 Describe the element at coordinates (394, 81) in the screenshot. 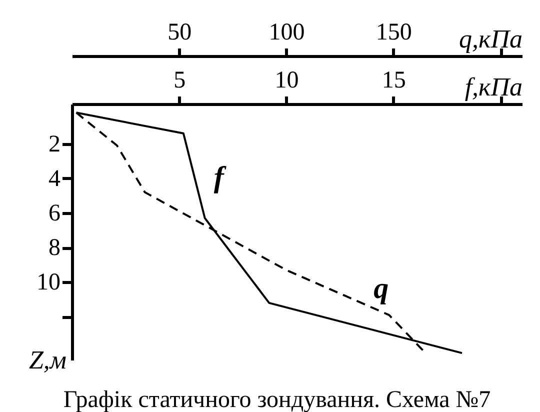

I see `x-tick-label: 15` at that location.